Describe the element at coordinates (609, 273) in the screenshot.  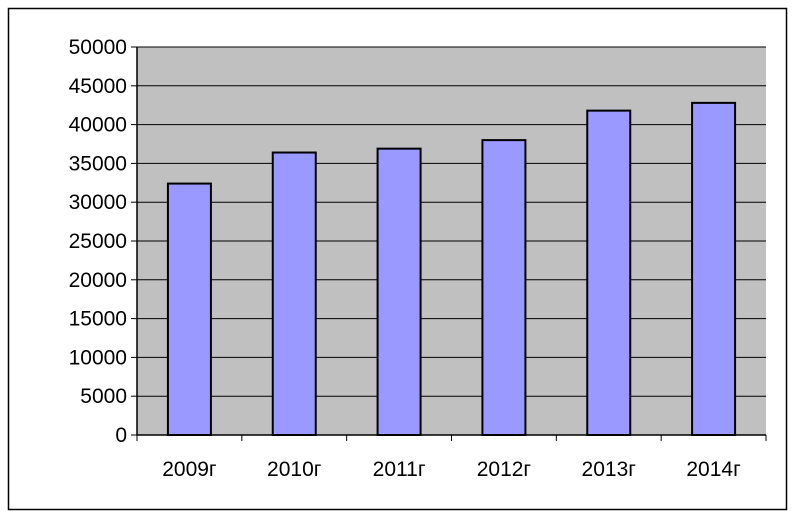
I see `bar-2013г` at that location.